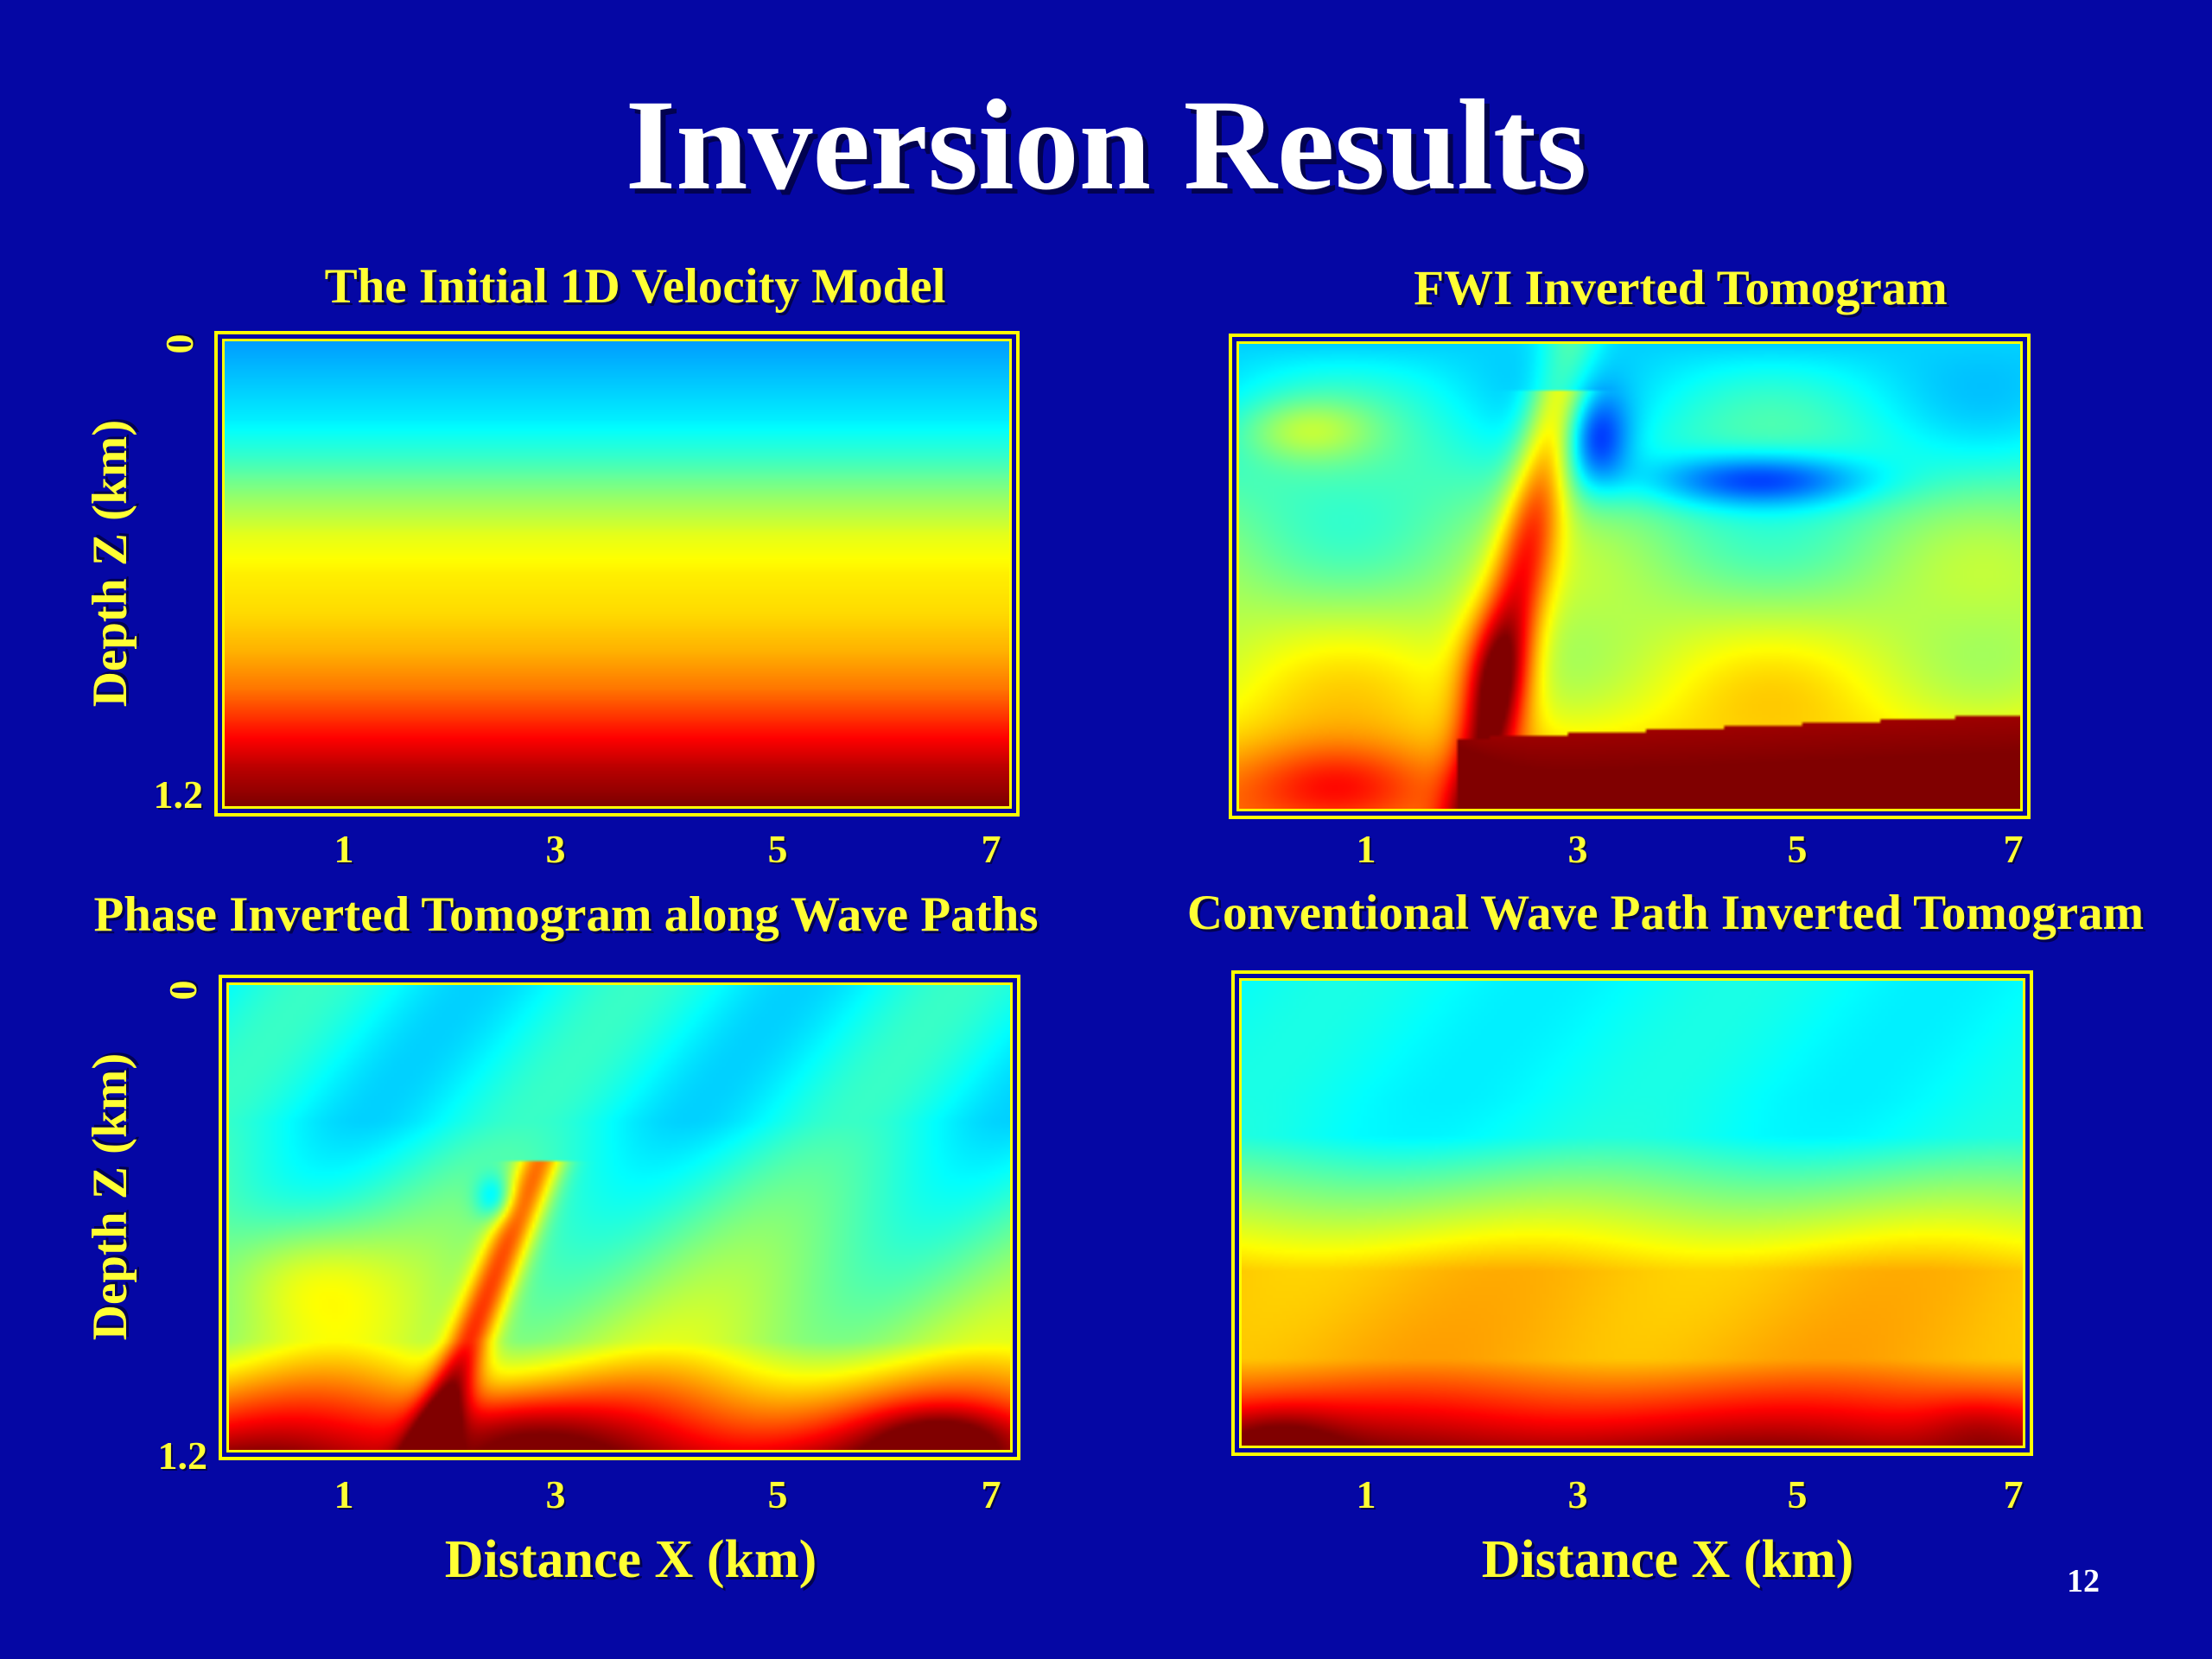 This screenshot has height=1659, width=2212. What do you see at coordinates (1665, 913) in the screenshot?
I see `panel-title-conventional: Conventional Wave Path Inverted Tomogram` at bounding box center [1665, 913].